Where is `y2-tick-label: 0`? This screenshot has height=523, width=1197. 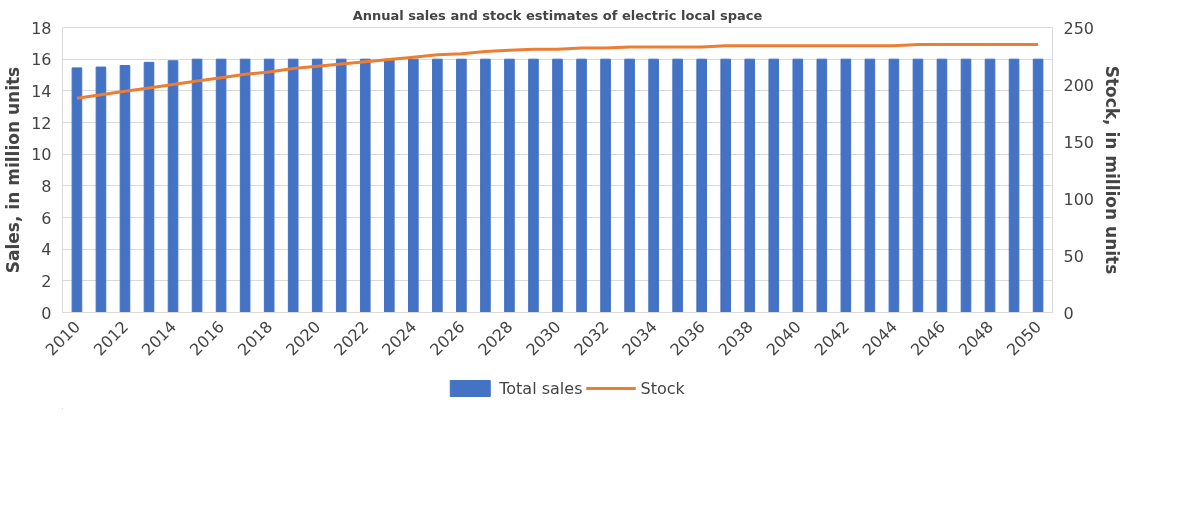
y2-tick-label: 0 is located at coordinates (1068, 313).